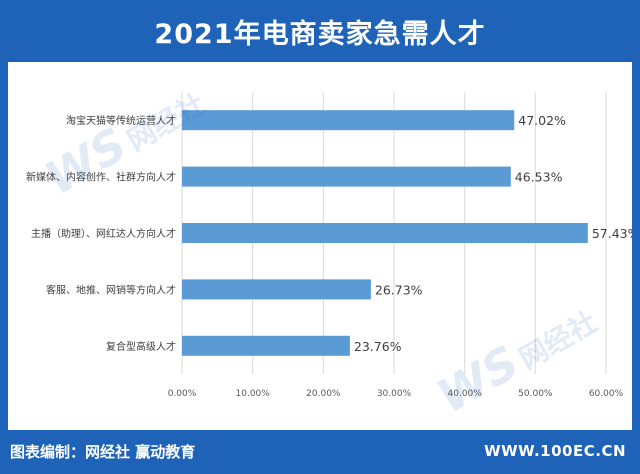 The width and height of the screenshot is (640, 474). What do you see at coordinates (111, 289) in the screenshot?
I see `category-label: 客服、地推、网销等方向人才` at bounding box center [111, 289].